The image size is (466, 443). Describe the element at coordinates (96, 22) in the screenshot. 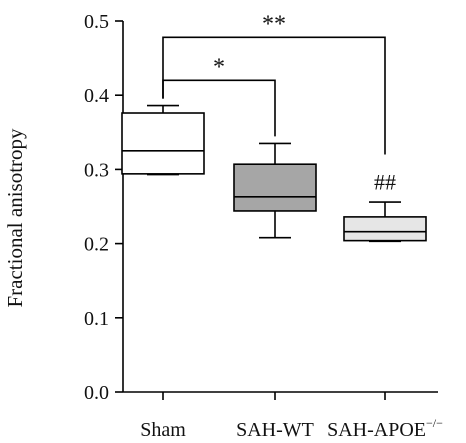

I see `y-tick-label: 0.5` at that location.